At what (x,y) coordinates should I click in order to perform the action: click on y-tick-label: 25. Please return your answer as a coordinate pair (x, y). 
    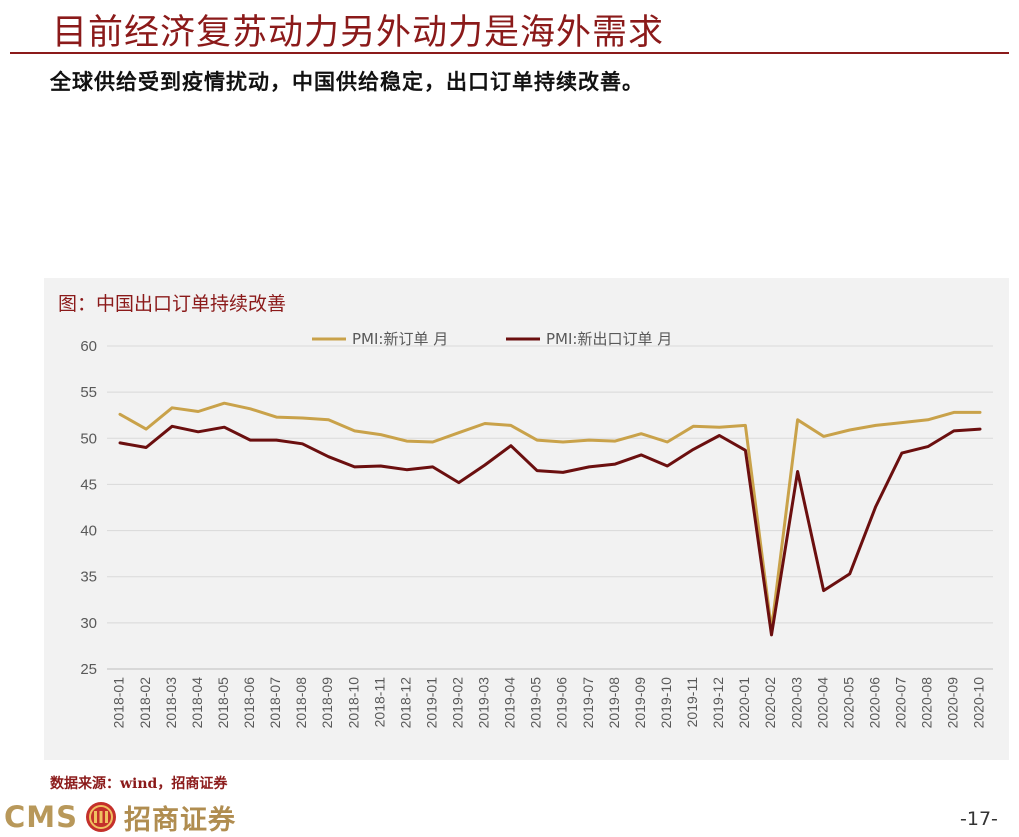
    Looking at the image, I should click on (88, 669).